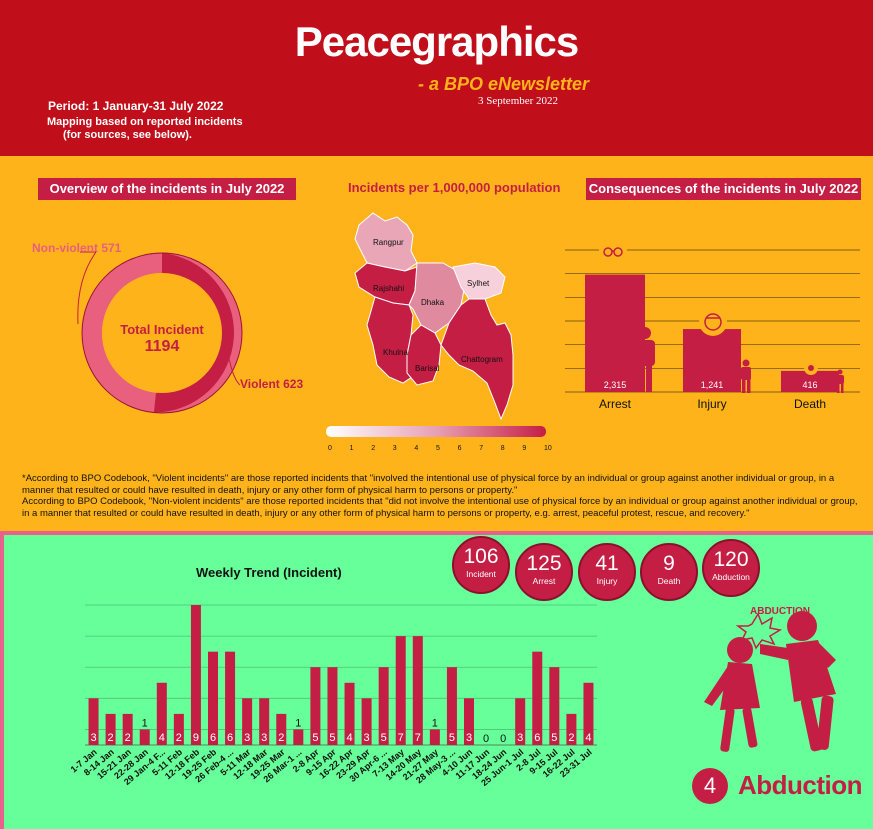 The height and width of the screenshot is (829, 873). I want to click on abduction-label: Abduction, so click(800, 785).